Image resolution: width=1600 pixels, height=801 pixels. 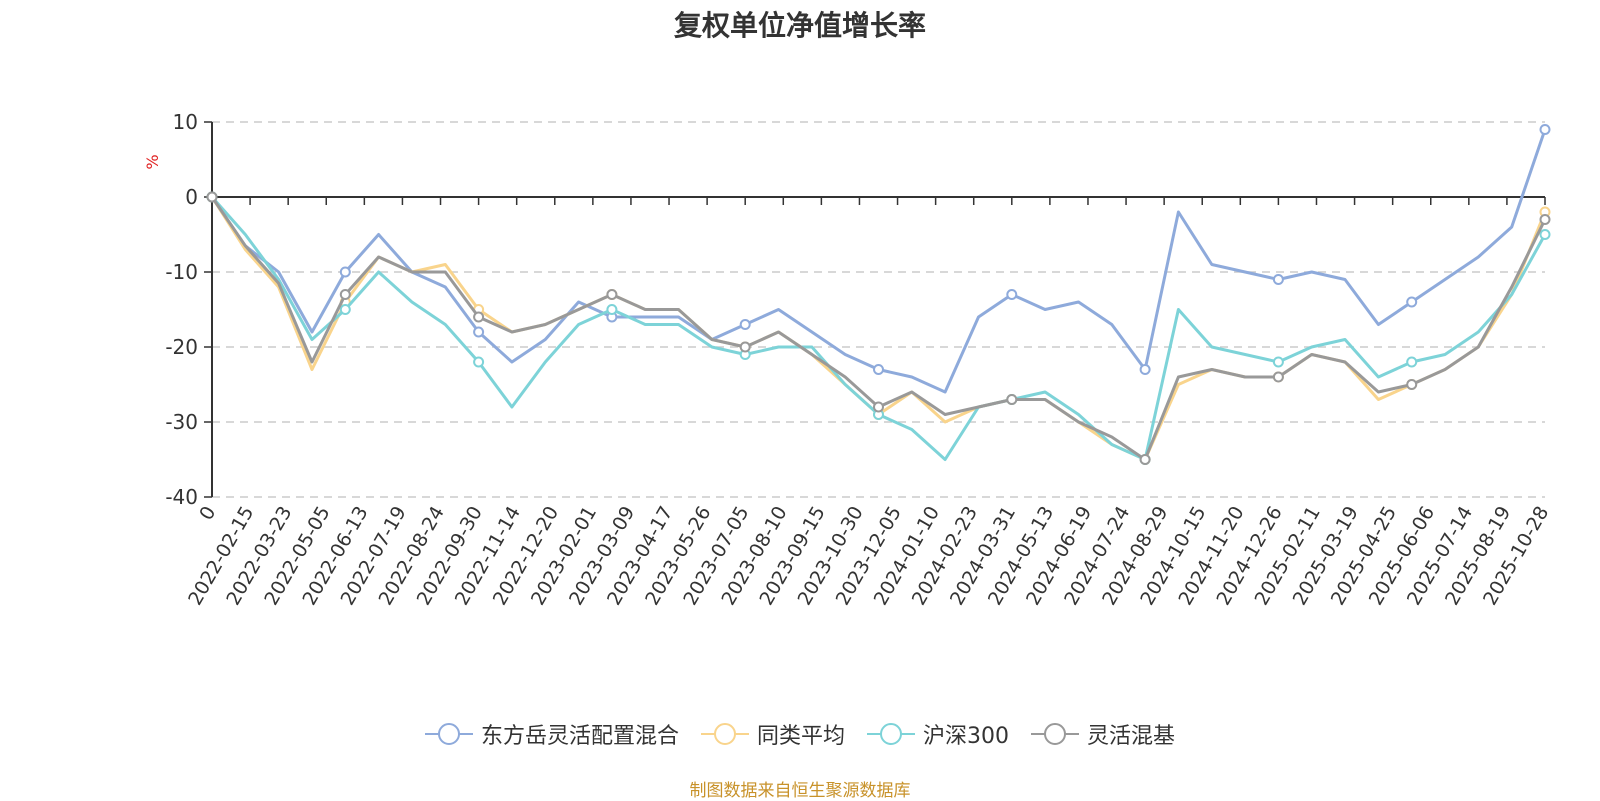 I want to click on legend-label: 同类平均, so click(x=800, y=736).